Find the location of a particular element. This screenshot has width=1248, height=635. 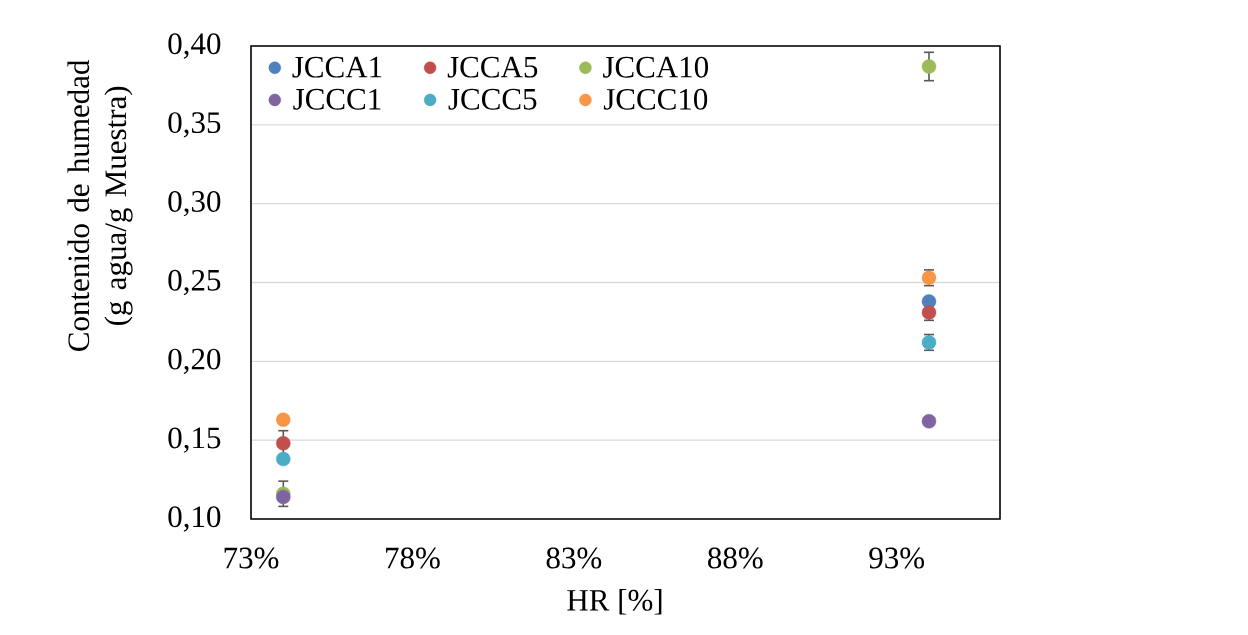

y-tick-label: 0,15 is located at coordinates (194, 440).